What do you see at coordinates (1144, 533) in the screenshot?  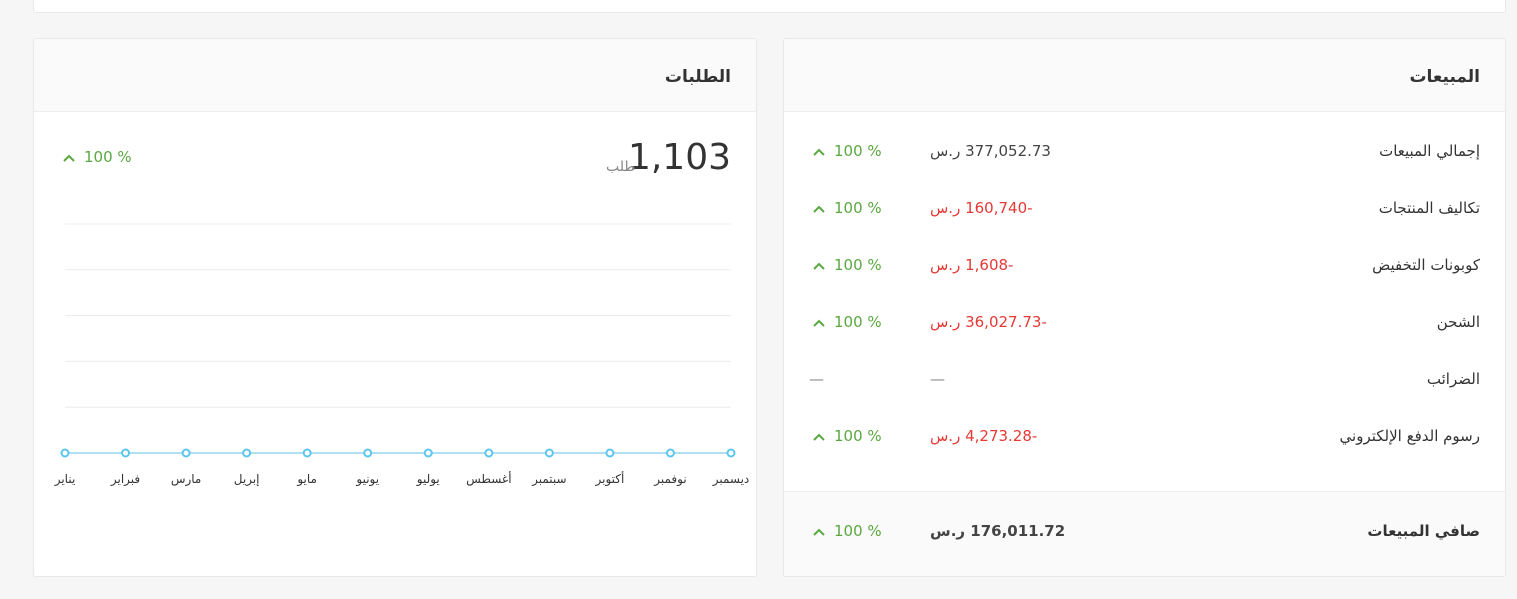 I see `net-row` at bounding box center [1144, 533].